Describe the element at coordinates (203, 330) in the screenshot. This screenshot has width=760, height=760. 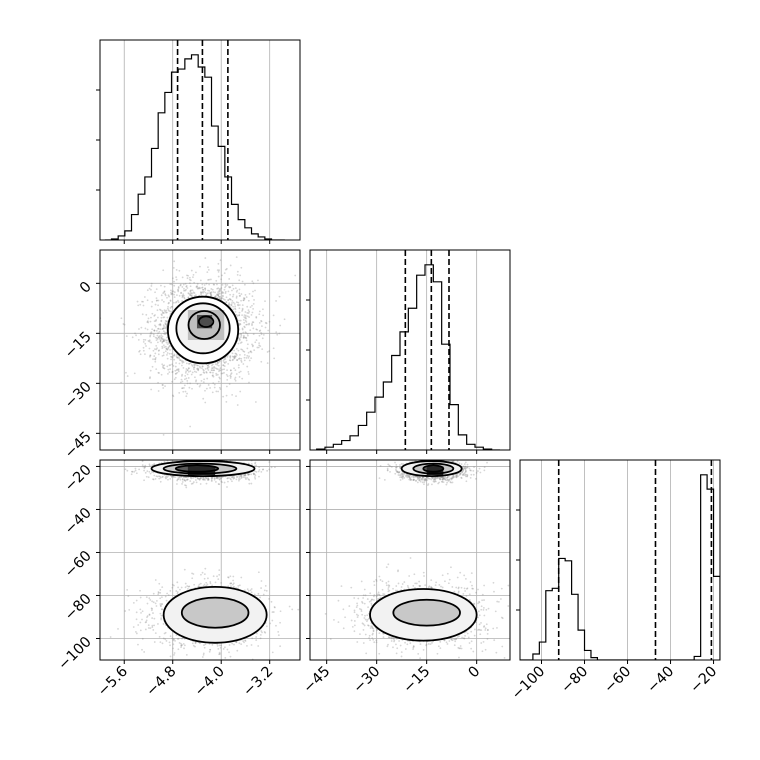
I see `contour-line` at that location.